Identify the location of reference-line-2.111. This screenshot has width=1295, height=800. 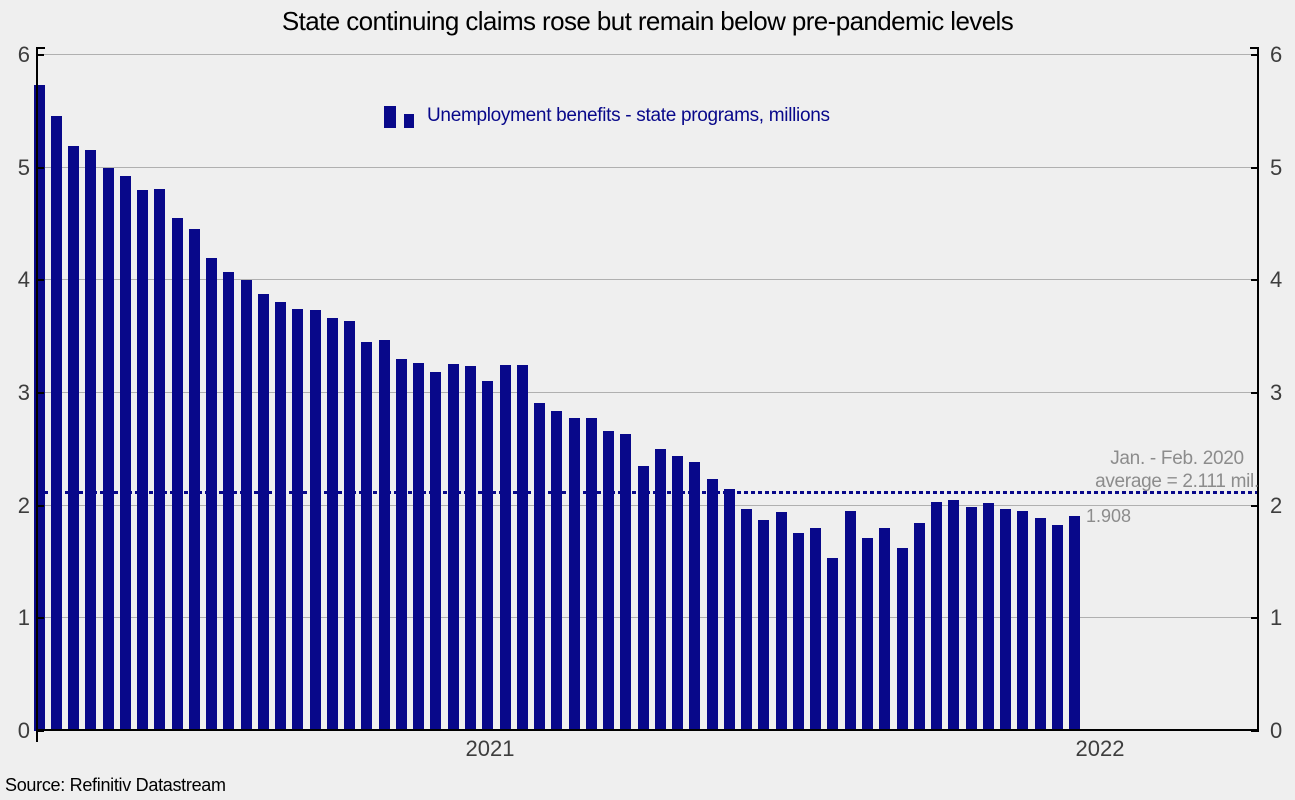
(647, 493).